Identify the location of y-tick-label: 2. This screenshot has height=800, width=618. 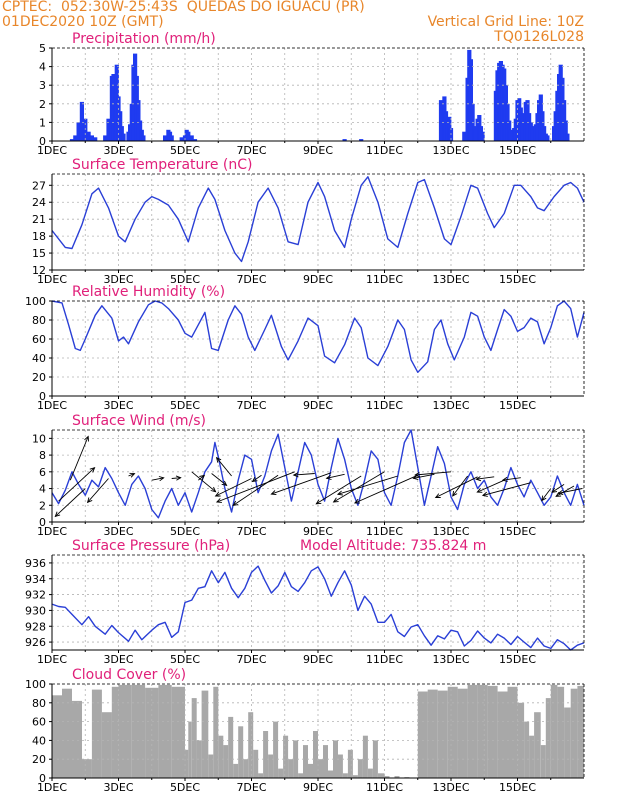
(42, 104).